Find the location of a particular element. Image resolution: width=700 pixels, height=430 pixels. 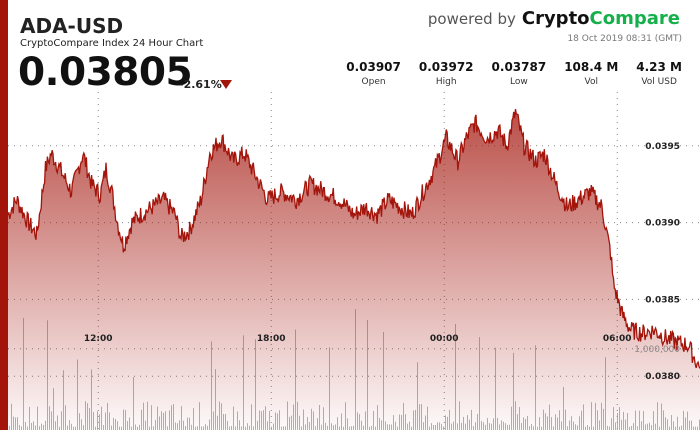

brand-logo-part2: Compare is located at coordinates (634, 18).